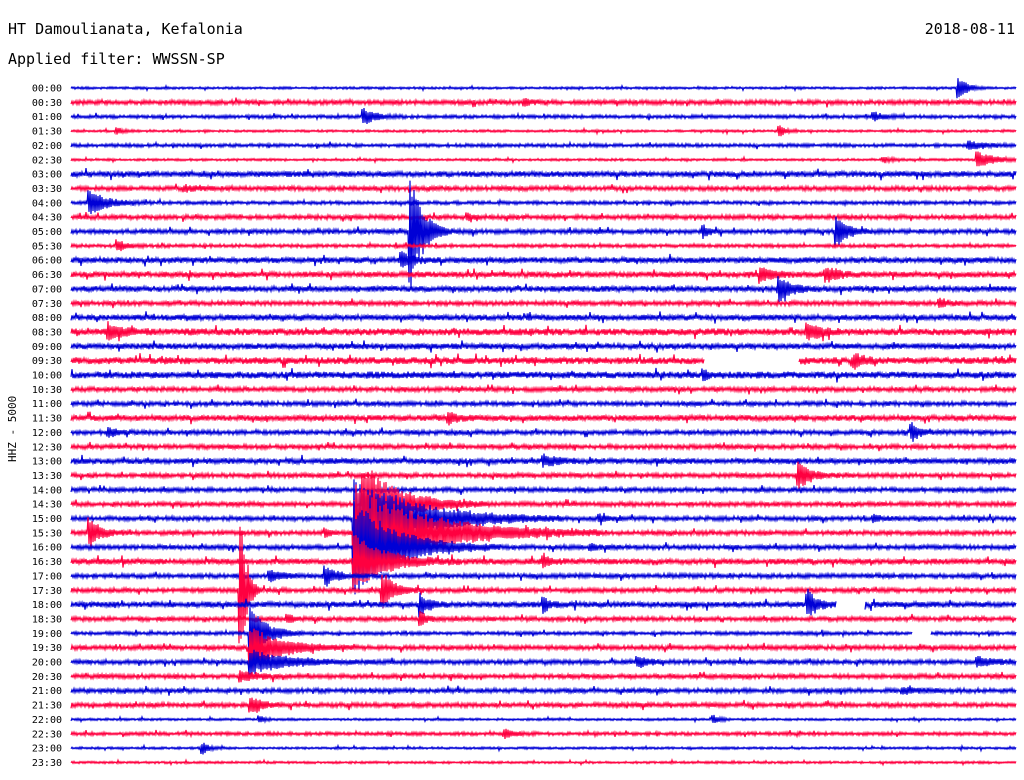 This screenshot has width=1024, height=780. Describe the element at coordinates (969, 29) in the screenshot. I see `record-date: 2018-08-11` at that location.